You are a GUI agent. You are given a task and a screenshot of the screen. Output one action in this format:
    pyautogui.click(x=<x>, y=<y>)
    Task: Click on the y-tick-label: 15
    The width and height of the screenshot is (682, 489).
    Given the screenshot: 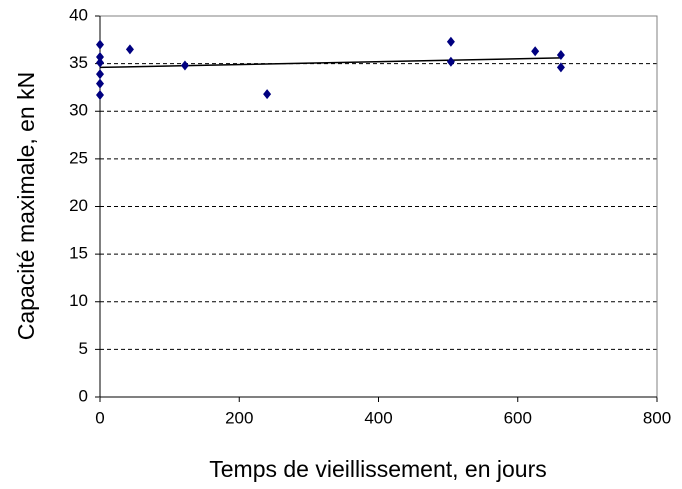 What is the action you would take?
    pyautogui.click(x=78, y=253)
    